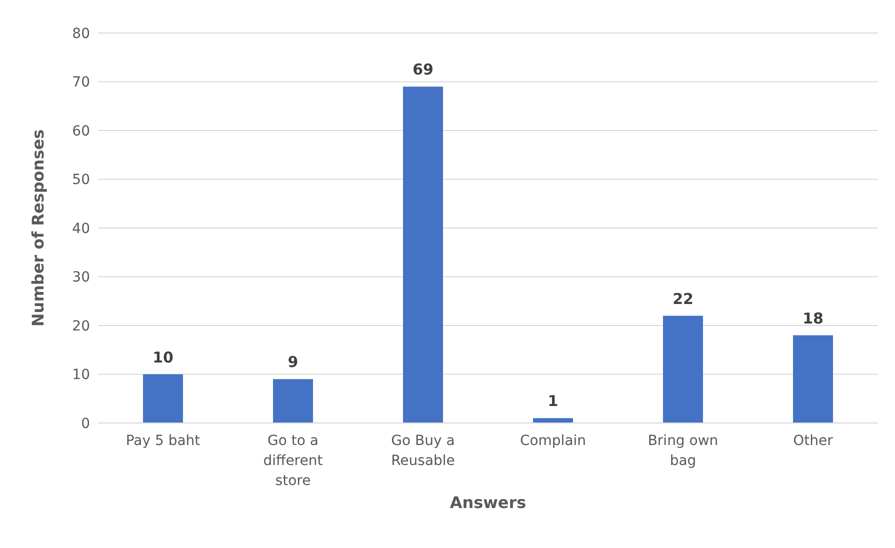 This screenshot has height=548, width=895. I want to click on x-tick-label: Other, so click(813, 441).